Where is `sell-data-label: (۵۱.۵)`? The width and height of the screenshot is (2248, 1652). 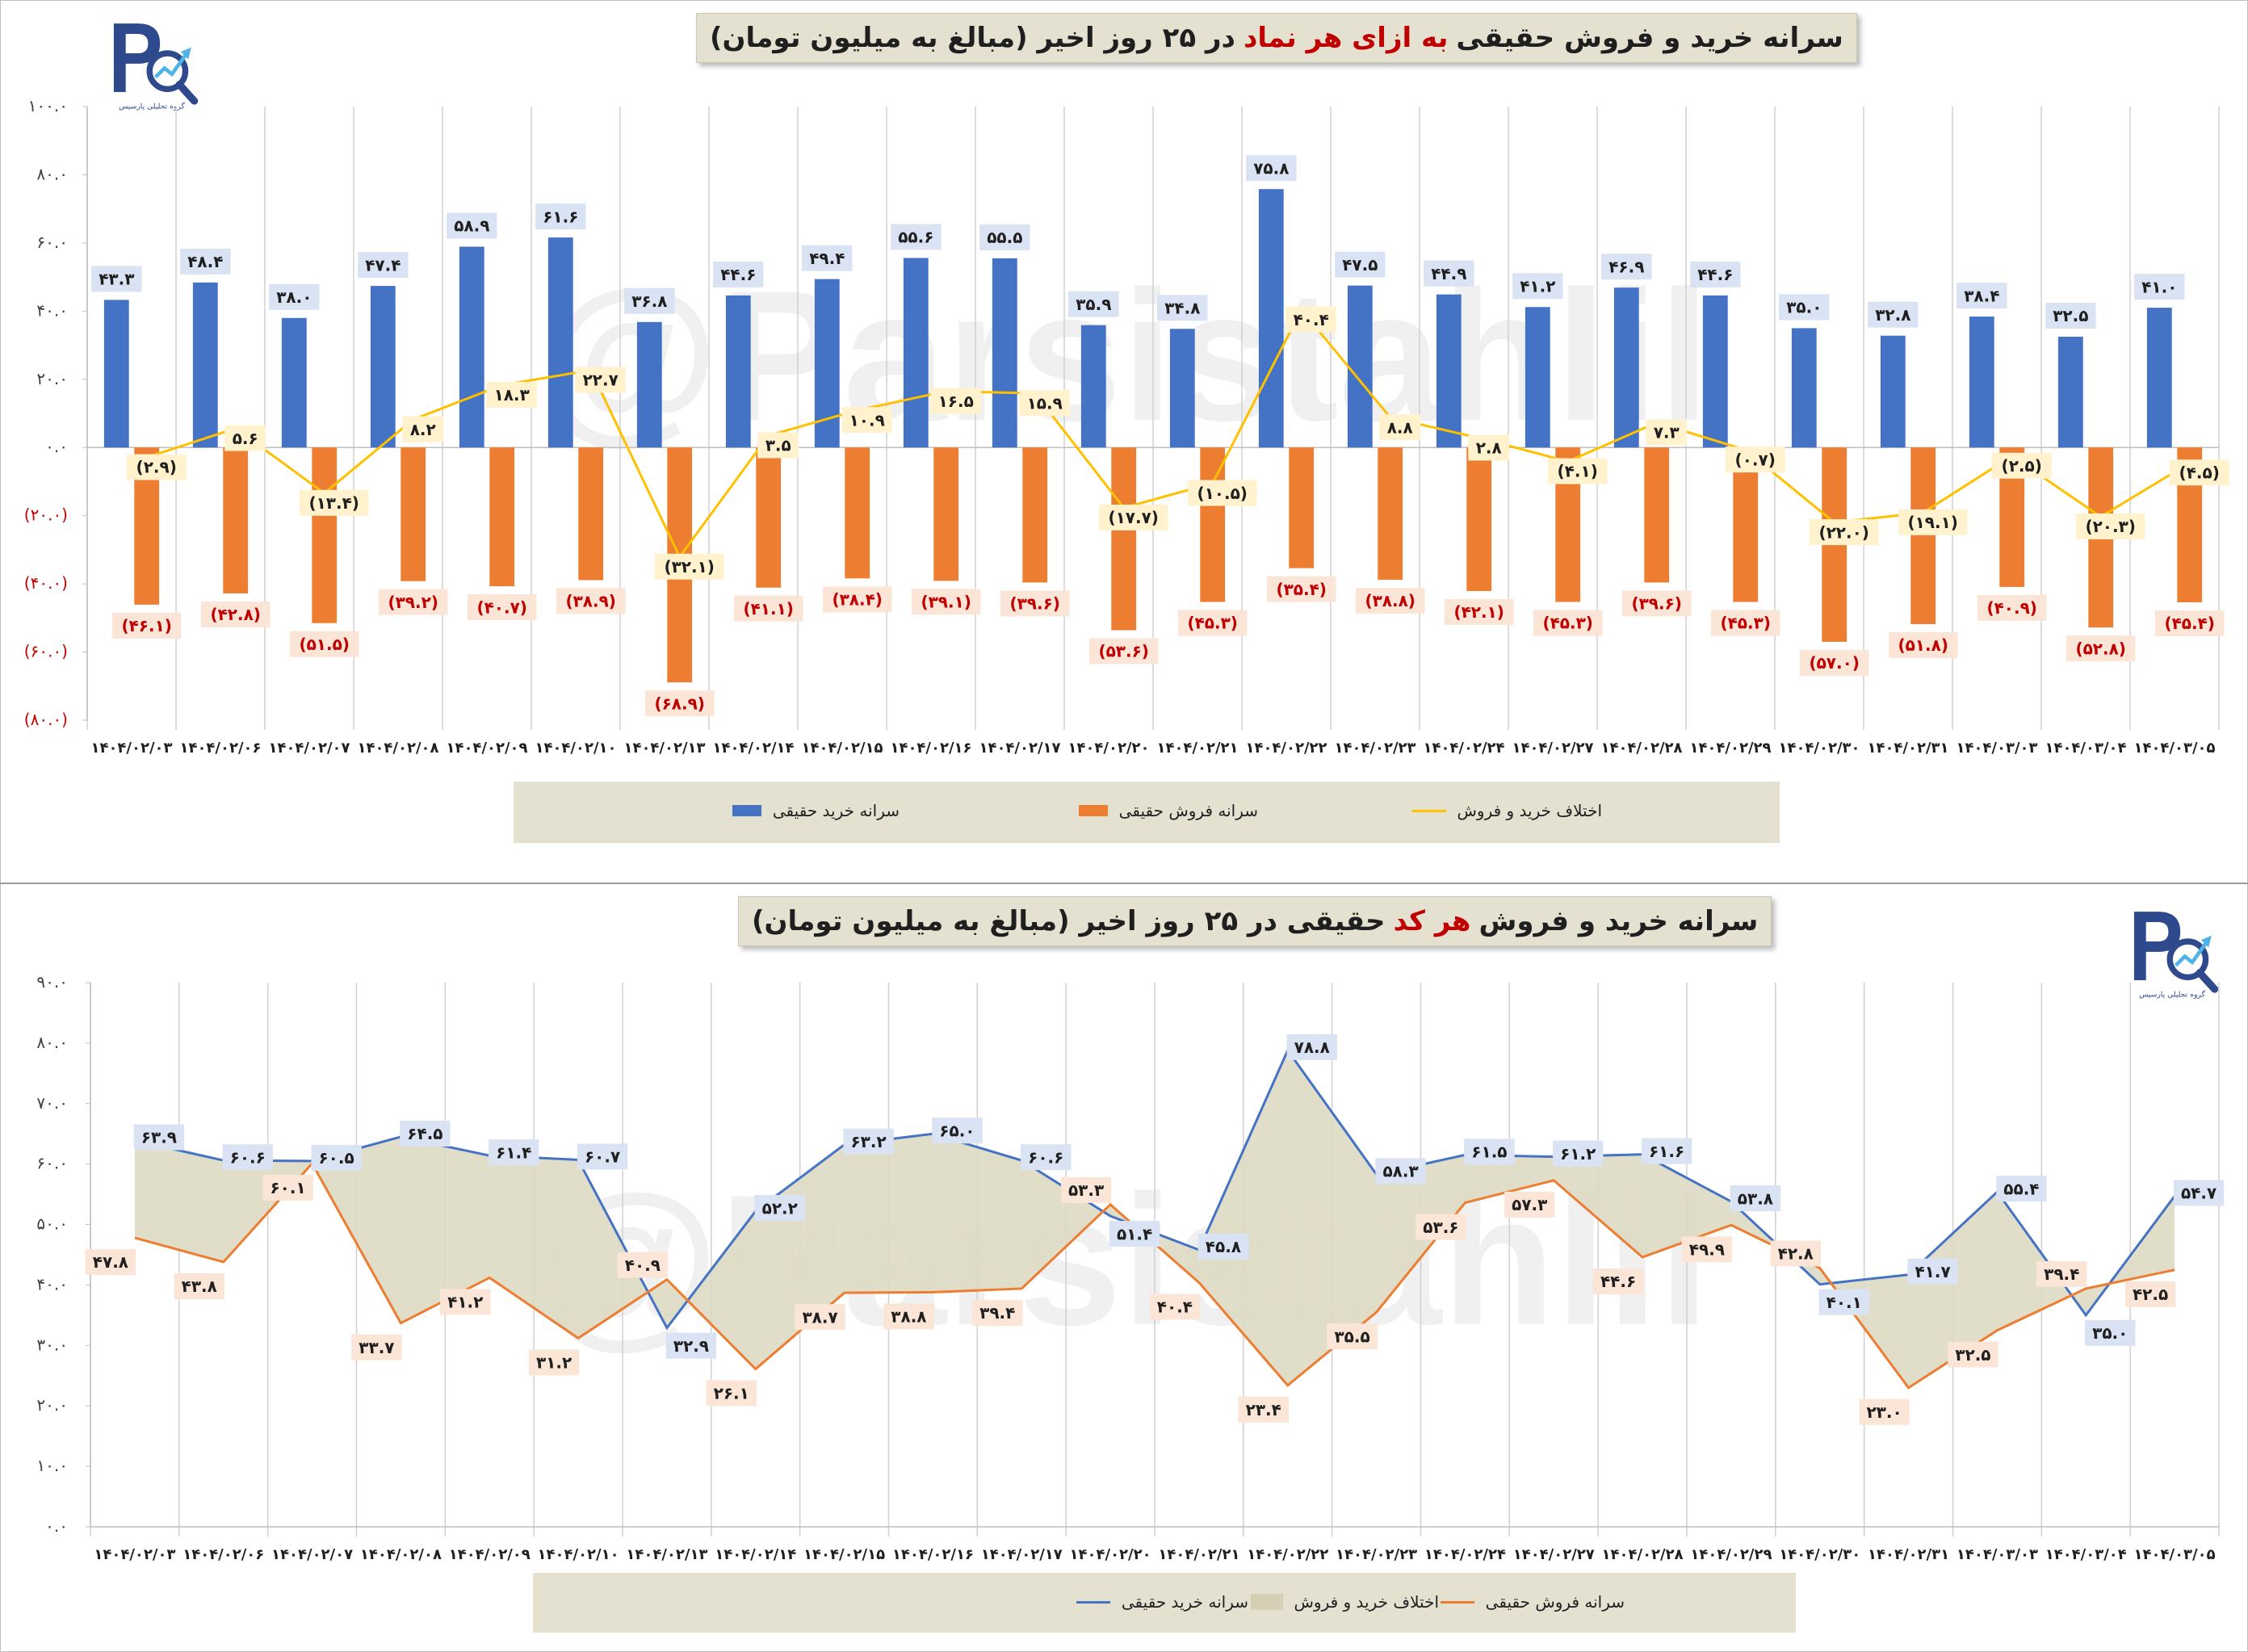 sell-data-label: (۵۱.۵) is located at coordinates (325, 644).